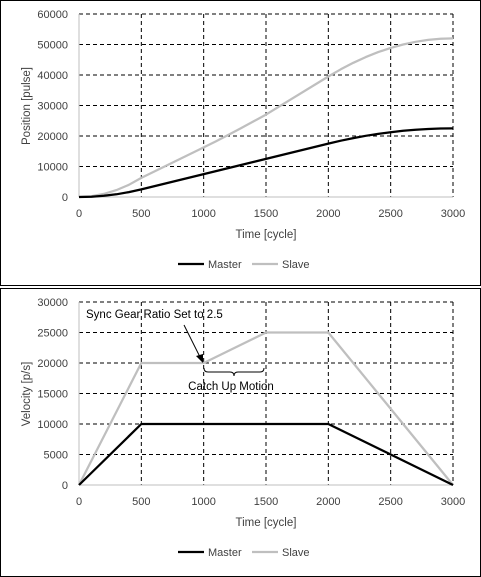 This screenshot has width=481, height=577. I want to click on velocity-x-tick-label: 2500, so click(390, 502).